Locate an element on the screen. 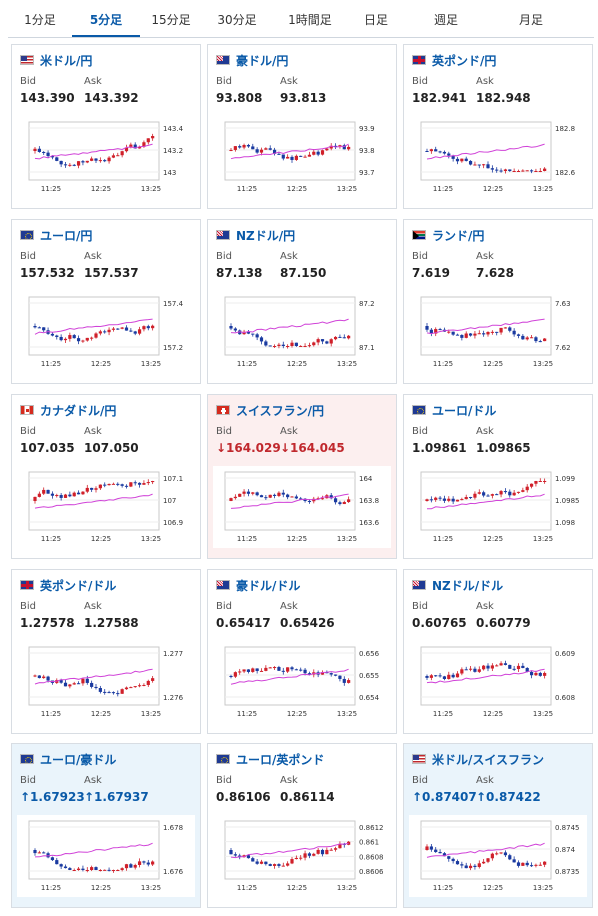 The width and height of the screenshot is (598, 916). mini-candle-chart: 143.4 143.2 143 11:25 12:25 13:25 is located at coordinates (106, 157).